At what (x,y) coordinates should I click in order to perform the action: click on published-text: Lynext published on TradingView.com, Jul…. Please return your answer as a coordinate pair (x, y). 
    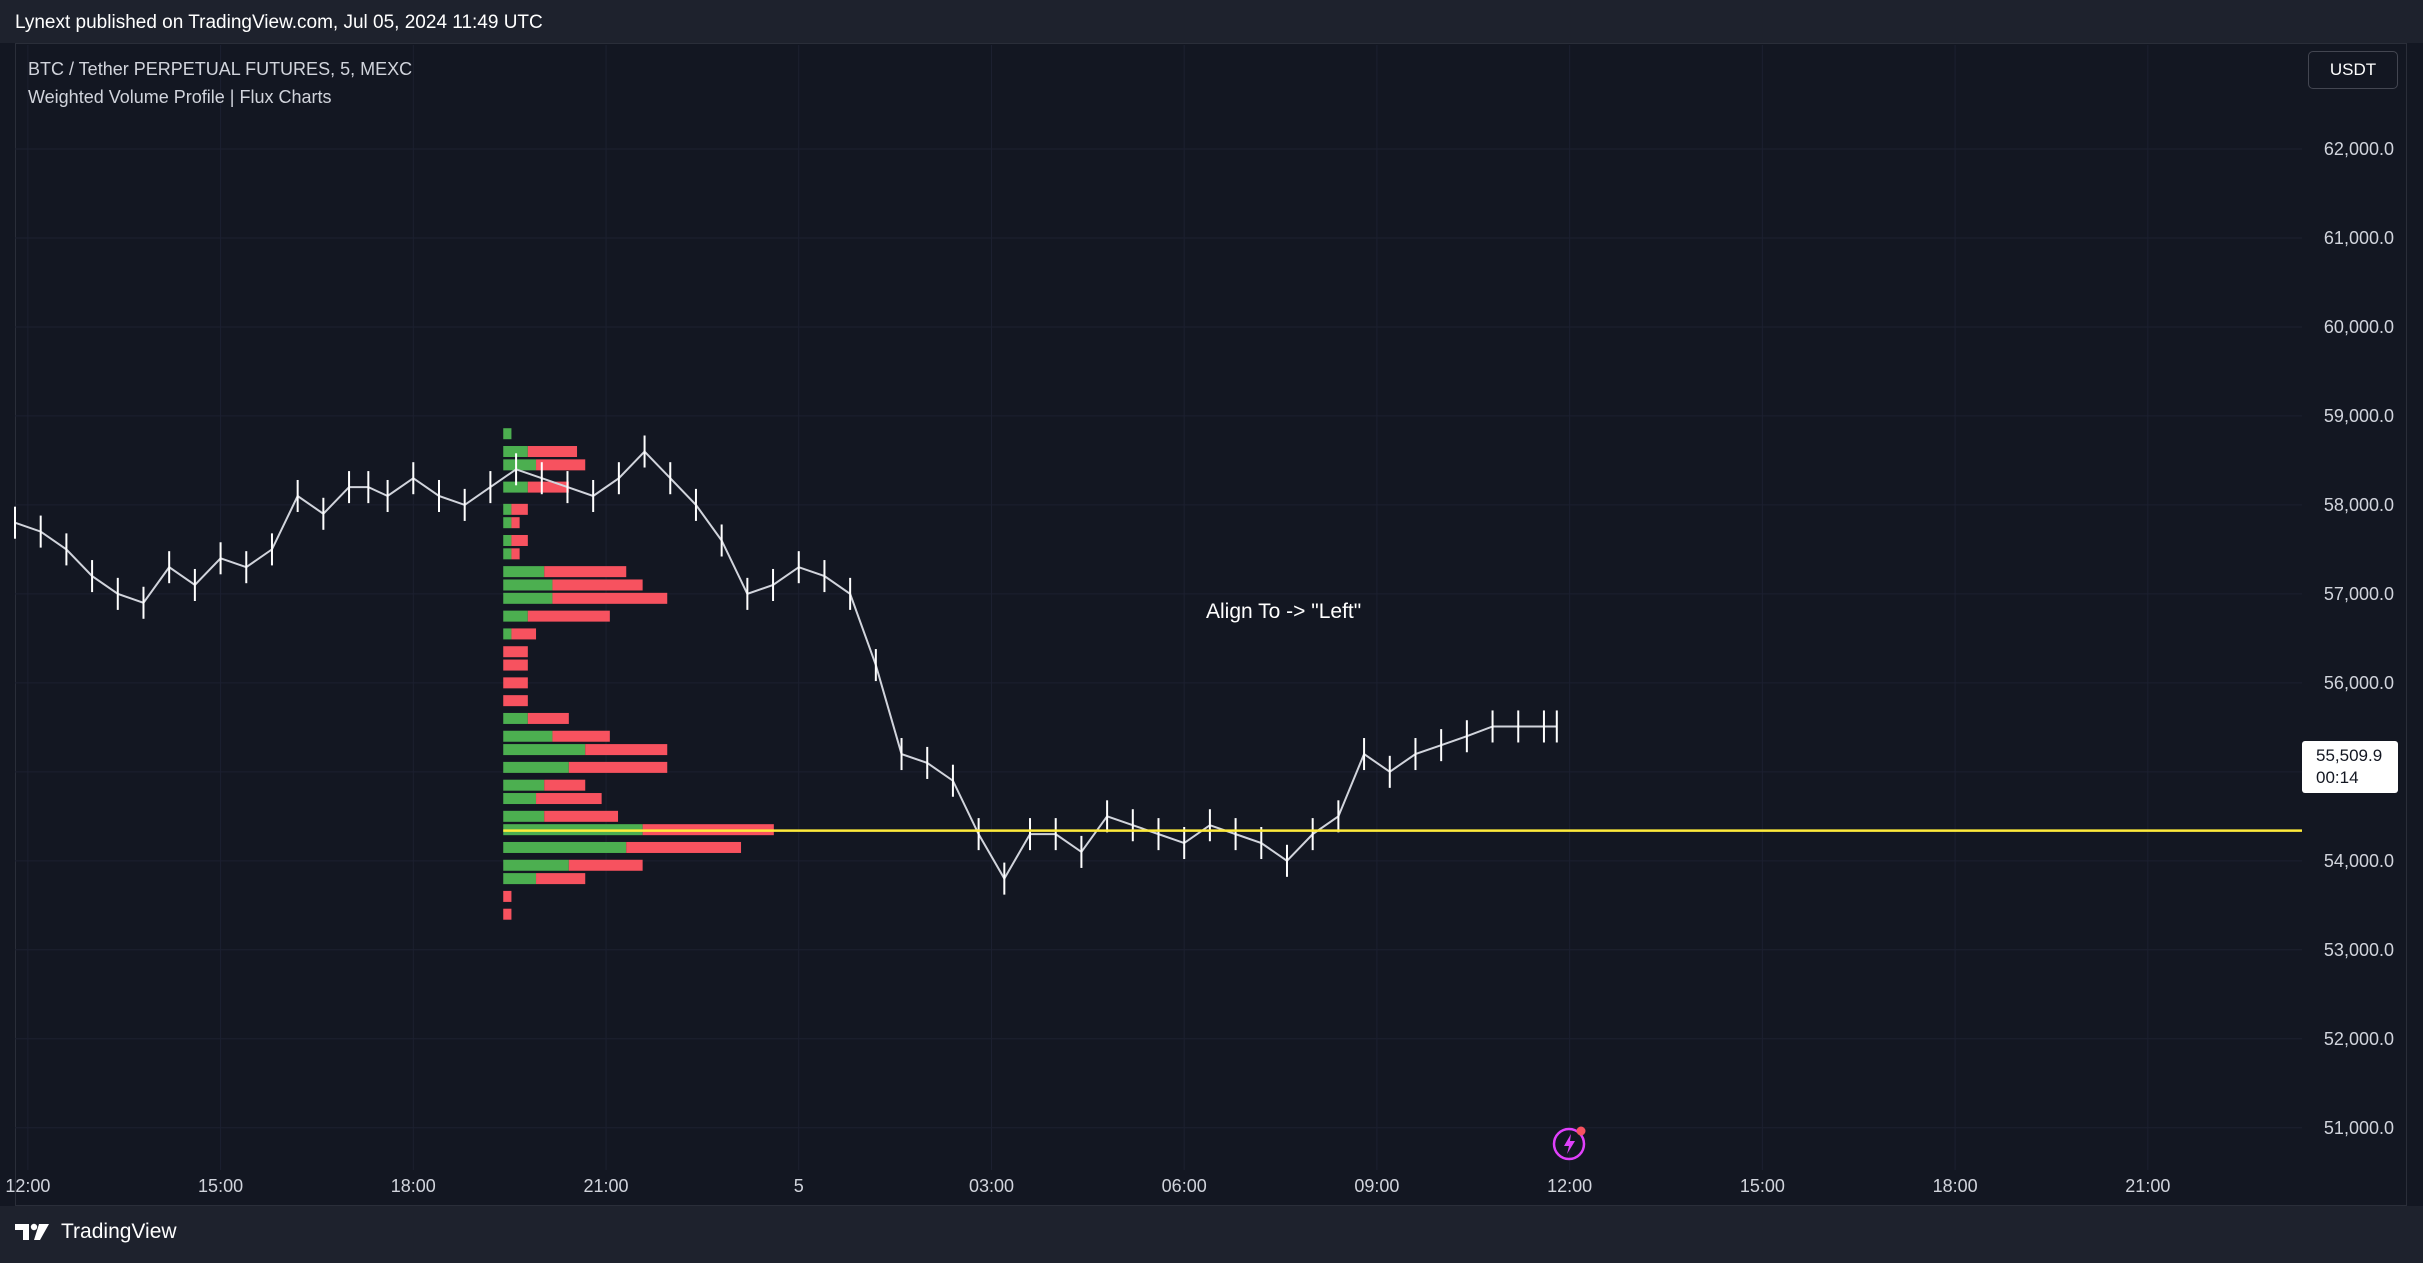
    Looking at the image, I should click on (279, 22).